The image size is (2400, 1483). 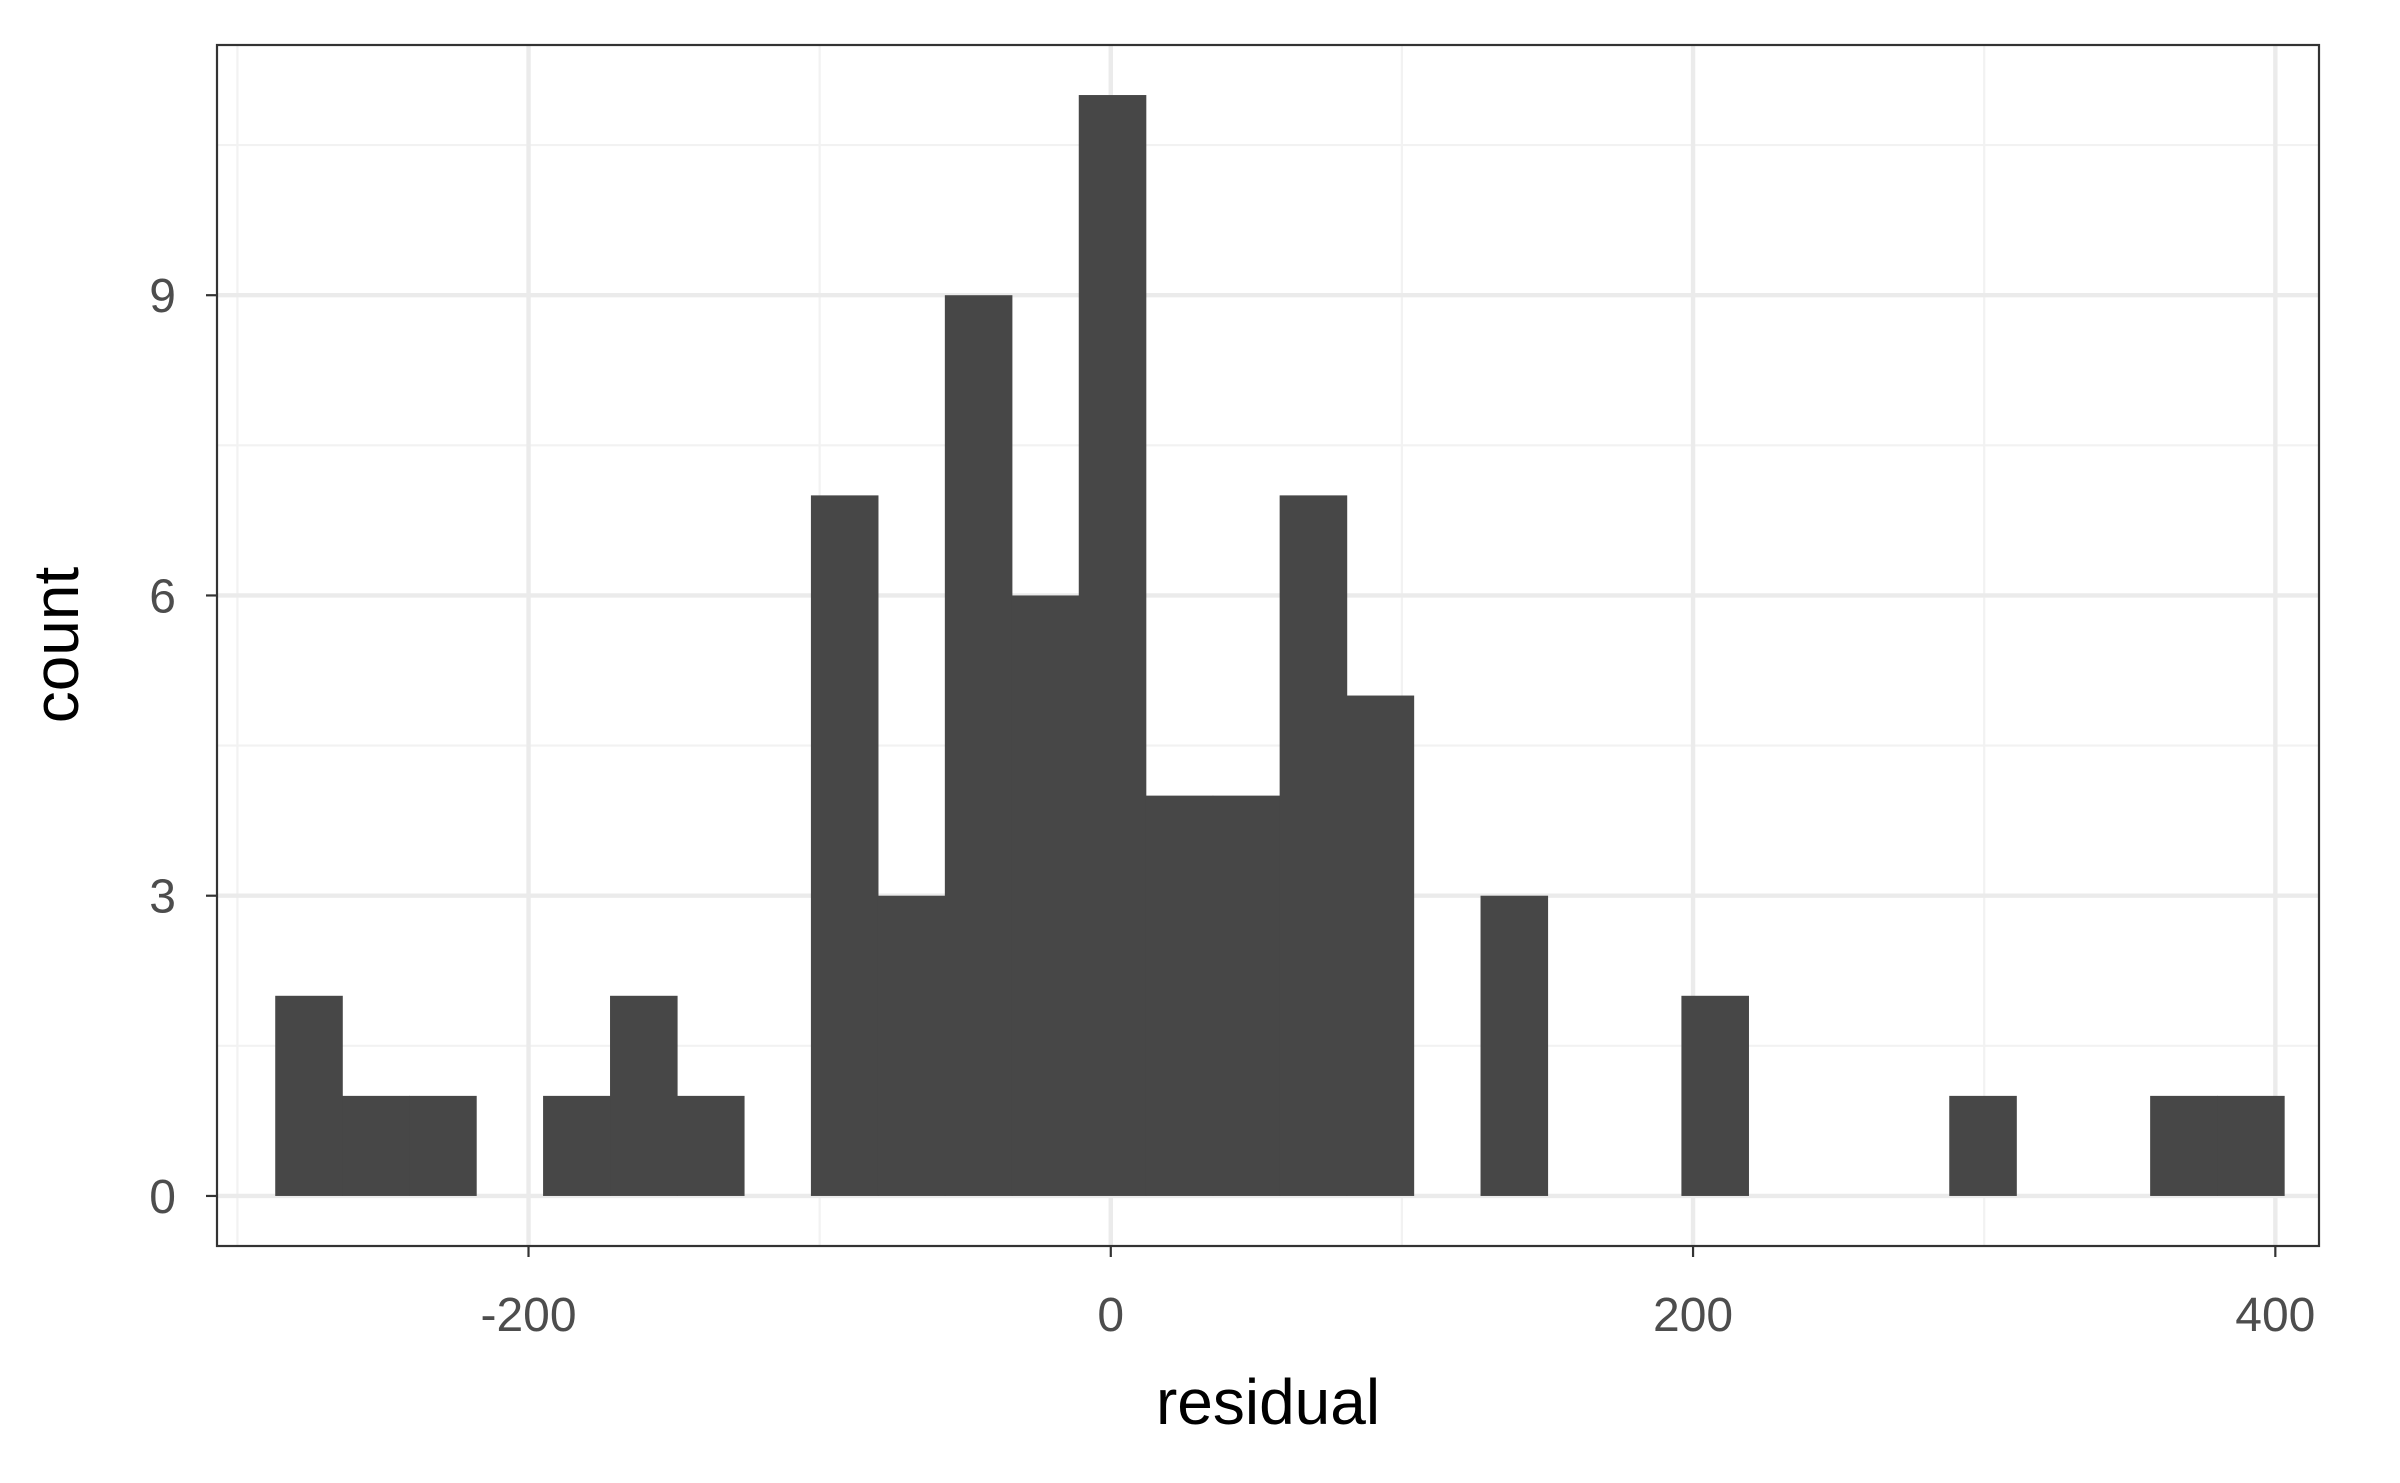 What do you see at coordinates (162, 897) in the screenshot?
I see `y-tick-label: 3` at bounding box center [162, 897].